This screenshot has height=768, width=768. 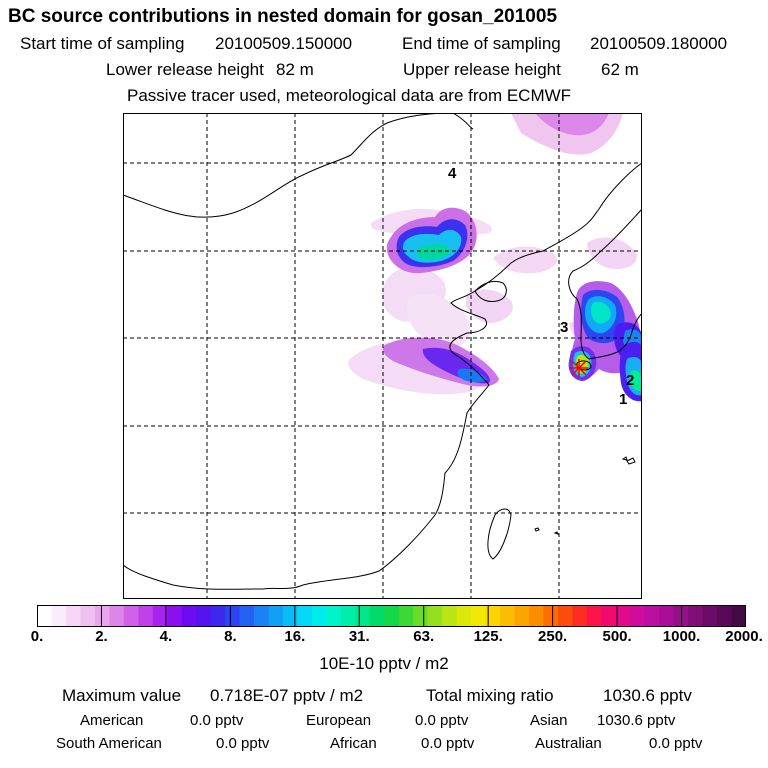 I want to click on colorbar-tick-label: 2., so click(x=101, y=636).